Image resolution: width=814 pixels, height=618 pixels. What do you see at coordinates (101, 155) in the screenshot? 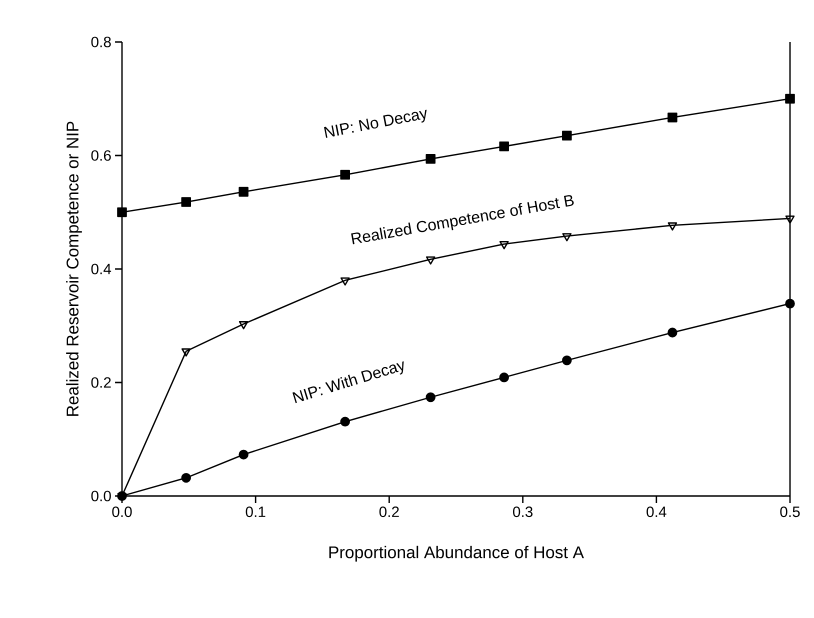
I see `y-tick-label: 0.6` at bounding box center [101, 155].